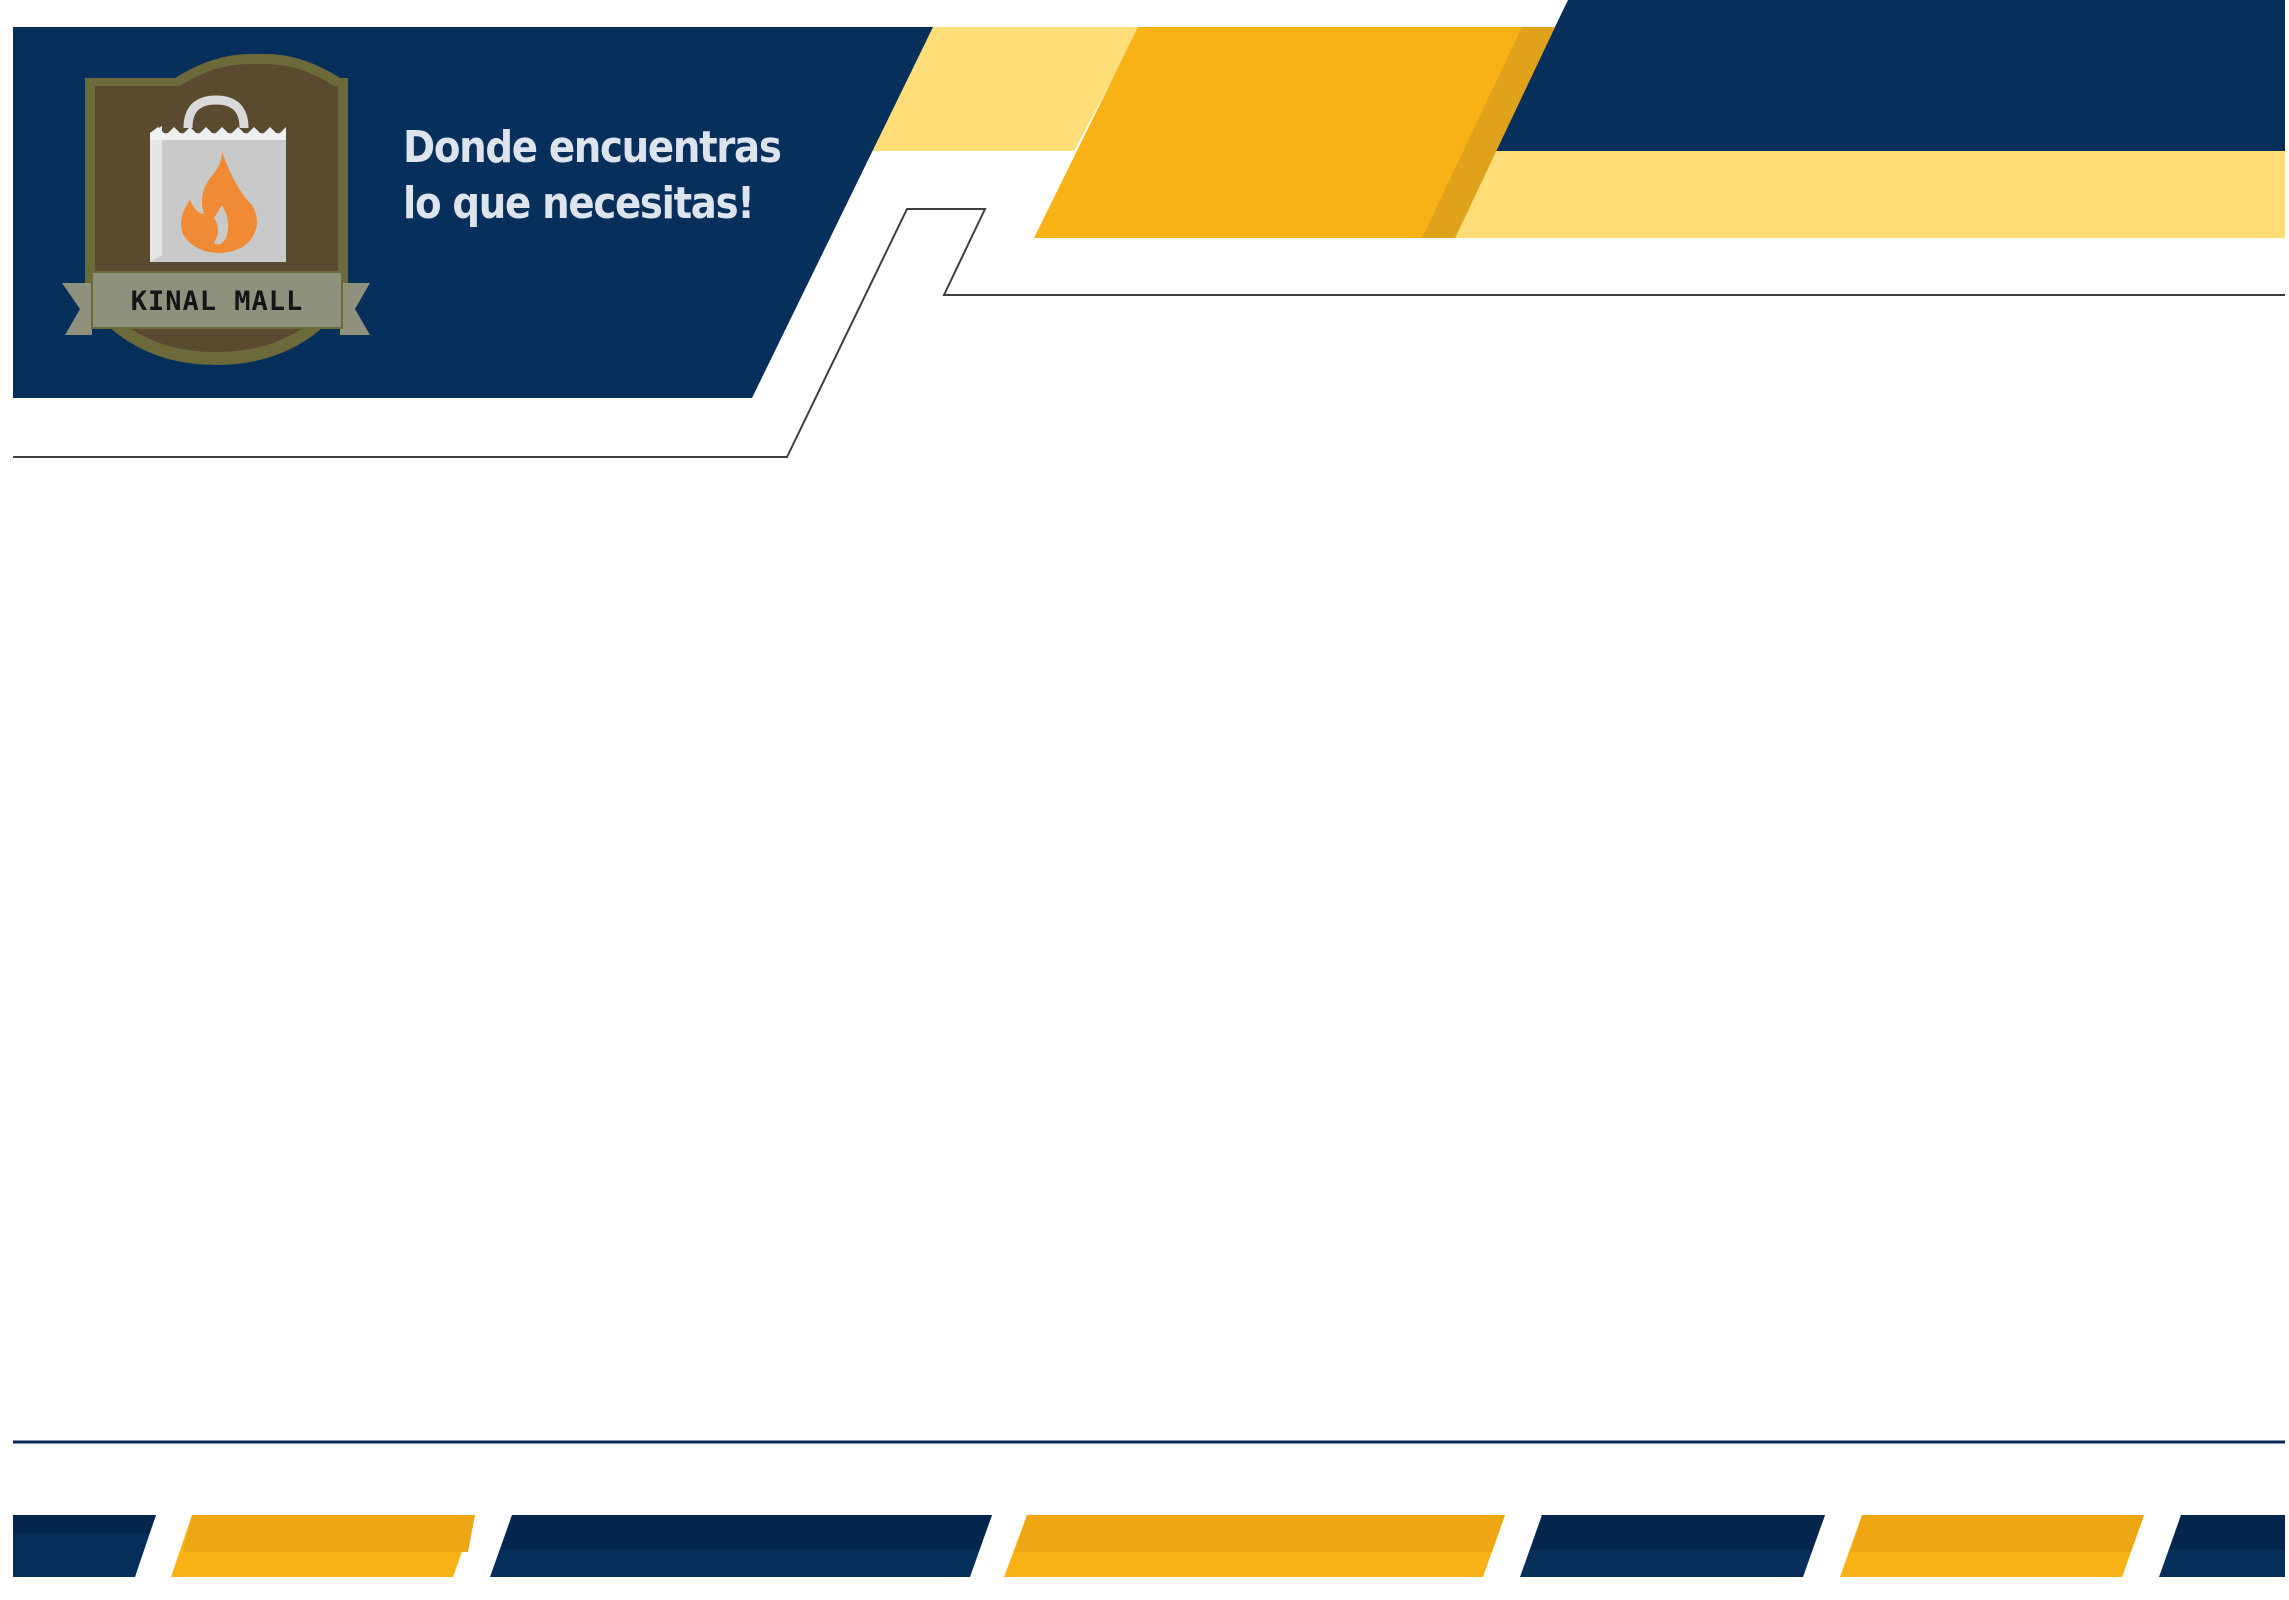 This screenshot has width=2289, height=1600. I want to click on gold-parallelogram, so click(1294, 132).